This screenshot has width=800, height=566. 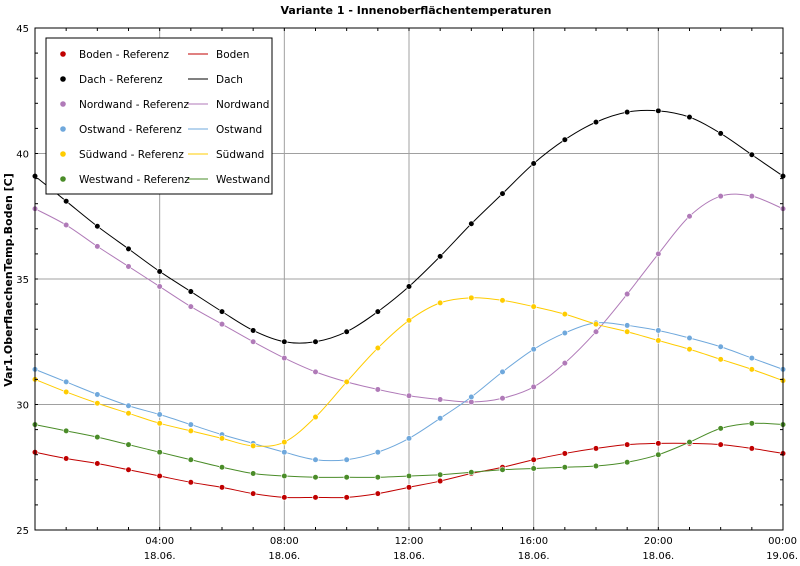 What do you see at coordinates (131, 155) in the screenshot?
I see `legend-ref-label: Südwand - Referenz` at bounding box center [131, 155].